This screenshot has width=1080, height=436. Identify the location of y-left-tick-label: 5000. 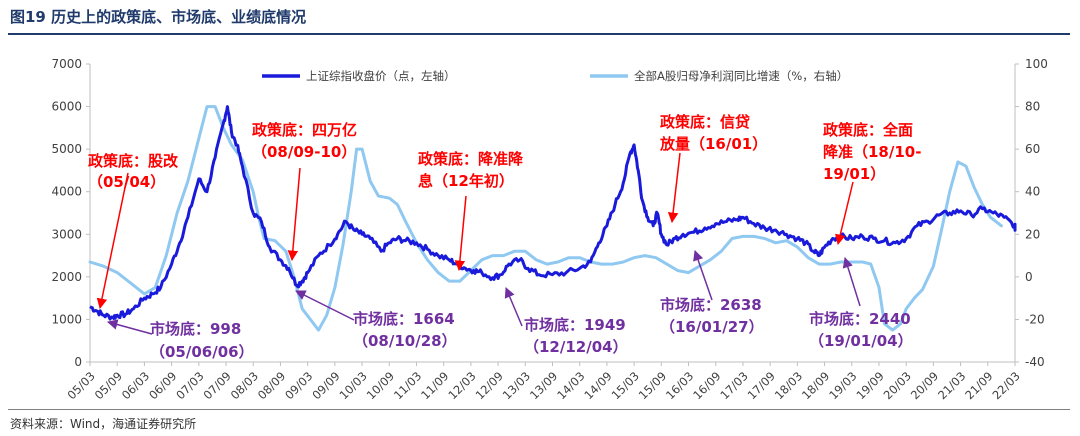
(66, 149).